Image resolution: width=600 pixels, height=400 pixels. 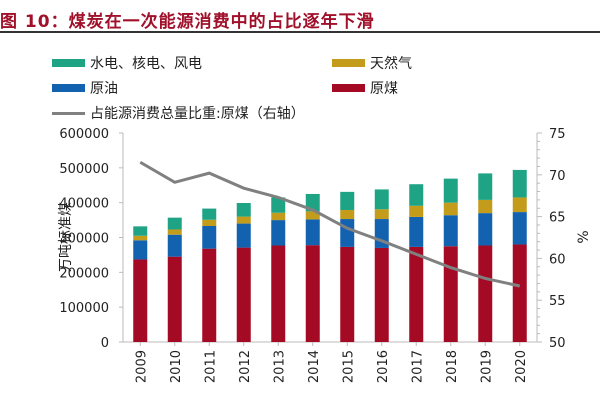 I want to click on legend-coal-share-line: 占能源消费总量比重:原煤（右轴）, so click(x=178, y=113).